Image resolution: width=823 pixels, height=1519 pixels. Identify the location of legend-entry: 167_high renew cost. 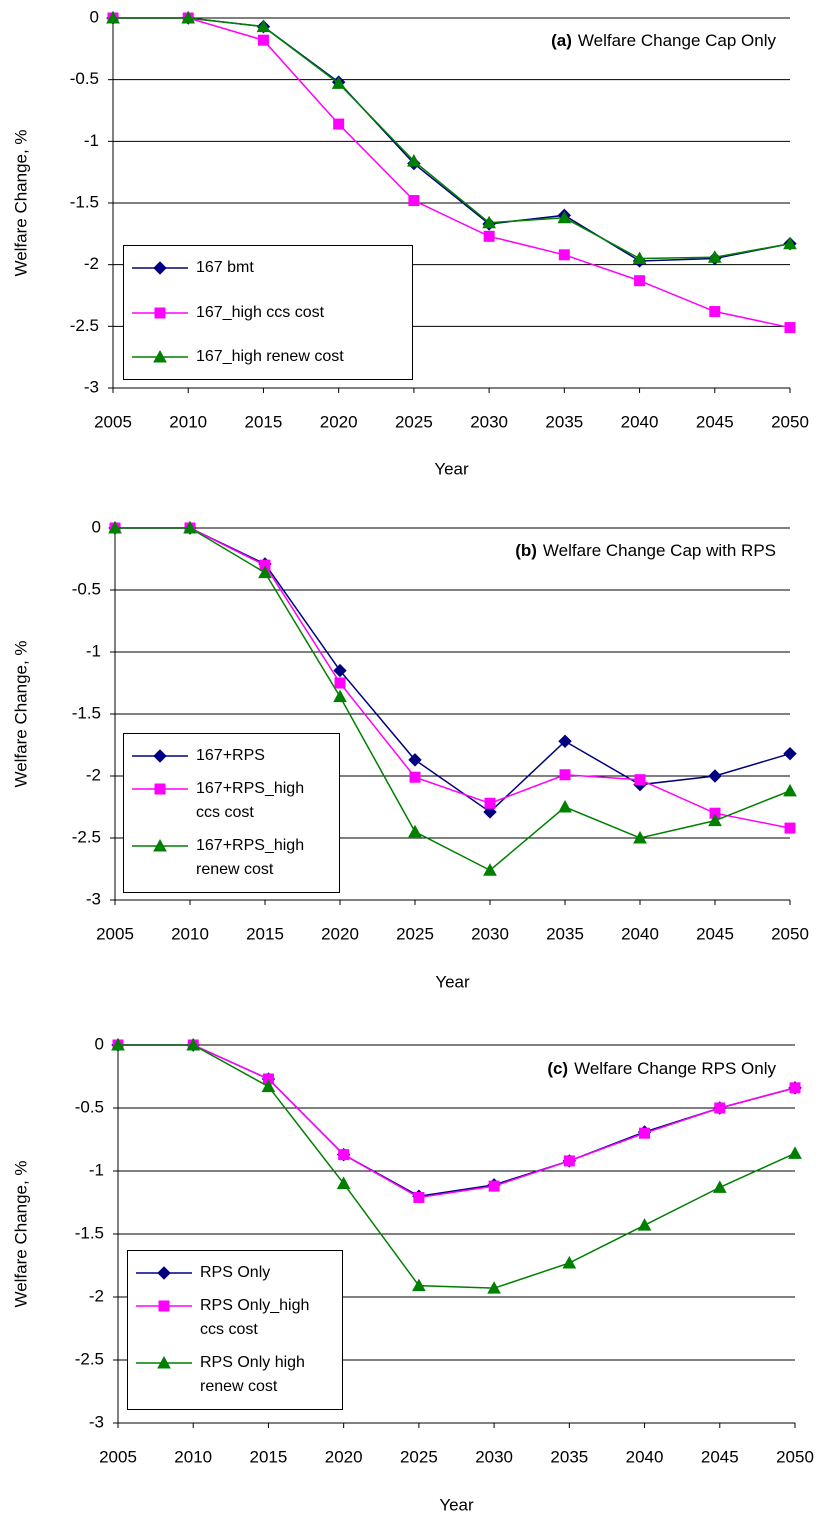
(268, 357).